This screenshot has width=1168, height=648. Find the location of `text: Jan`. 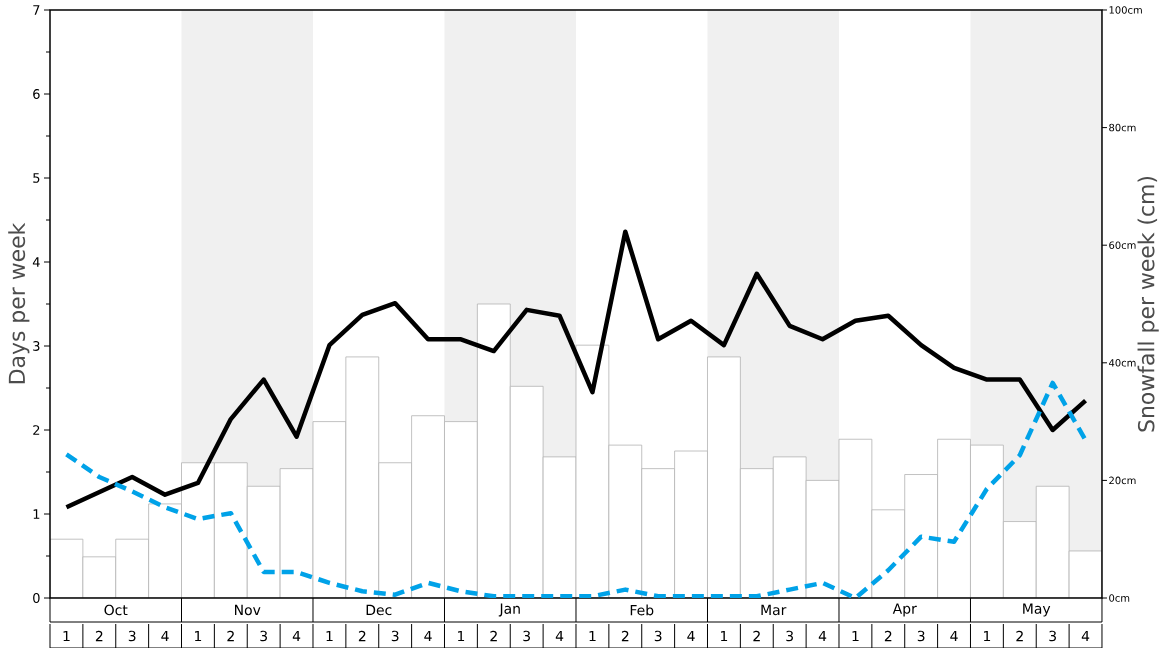

text: Jan is located at coordinates (509, 610).